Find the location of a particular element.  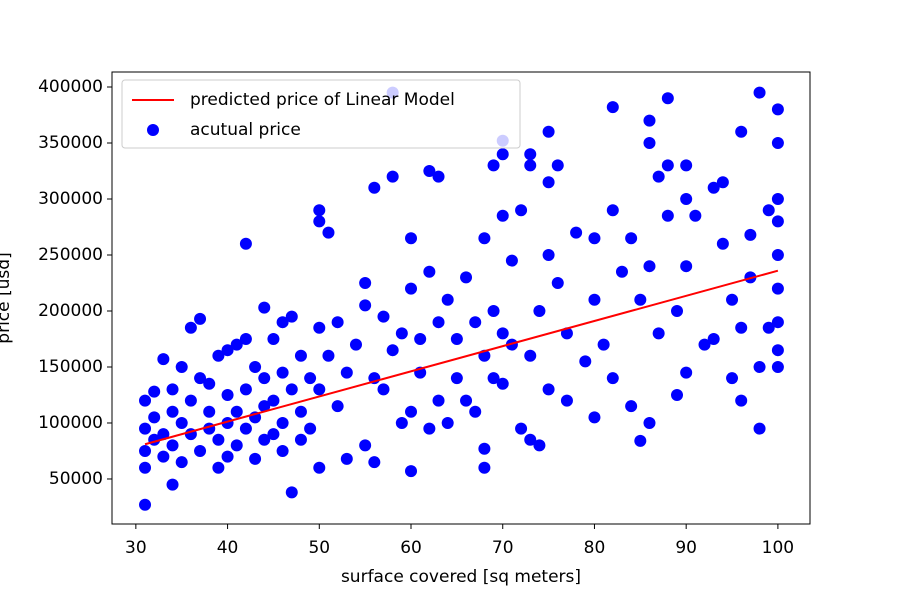

x-axis-label: surface covered [sq meters] is located at coordinates (461, 577).